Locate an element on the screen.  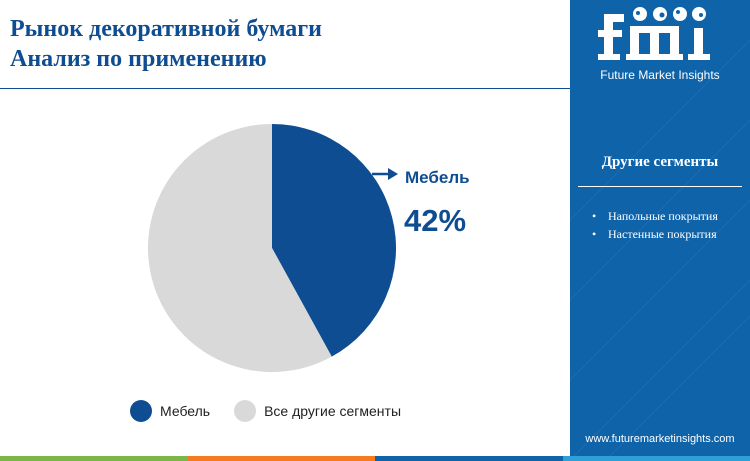
legend-item-other: Все другие сегменты is located at coordinates (317, 411).